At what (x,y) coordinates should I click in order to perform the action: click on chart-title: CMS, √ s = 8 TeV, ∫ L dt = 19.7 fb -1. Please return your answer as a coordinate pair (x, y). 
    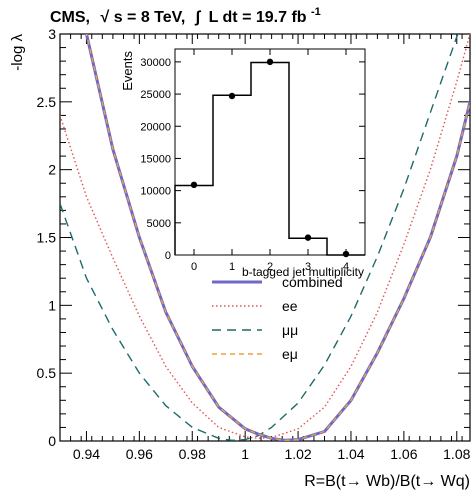
    Looking at the image, I should click on (185, 16).